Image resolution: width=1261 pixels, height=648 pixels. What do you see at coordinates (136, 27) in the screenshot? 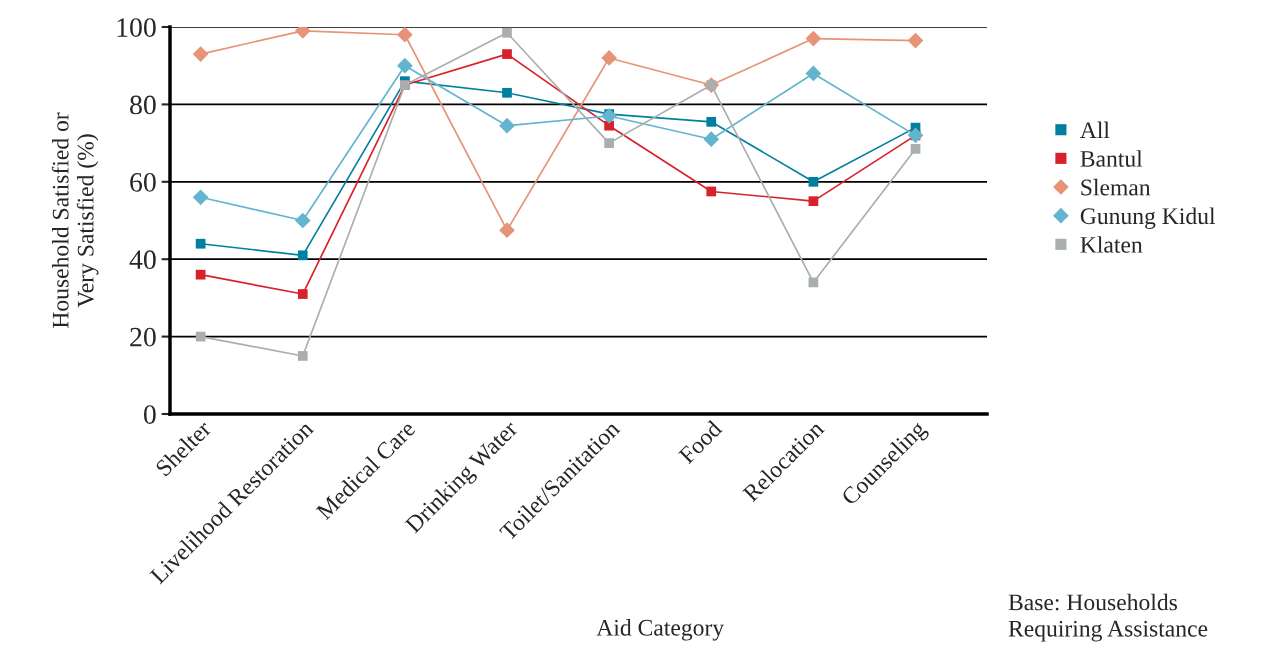
I see `y-tick-label: 100` at bounding box center [136, 27].